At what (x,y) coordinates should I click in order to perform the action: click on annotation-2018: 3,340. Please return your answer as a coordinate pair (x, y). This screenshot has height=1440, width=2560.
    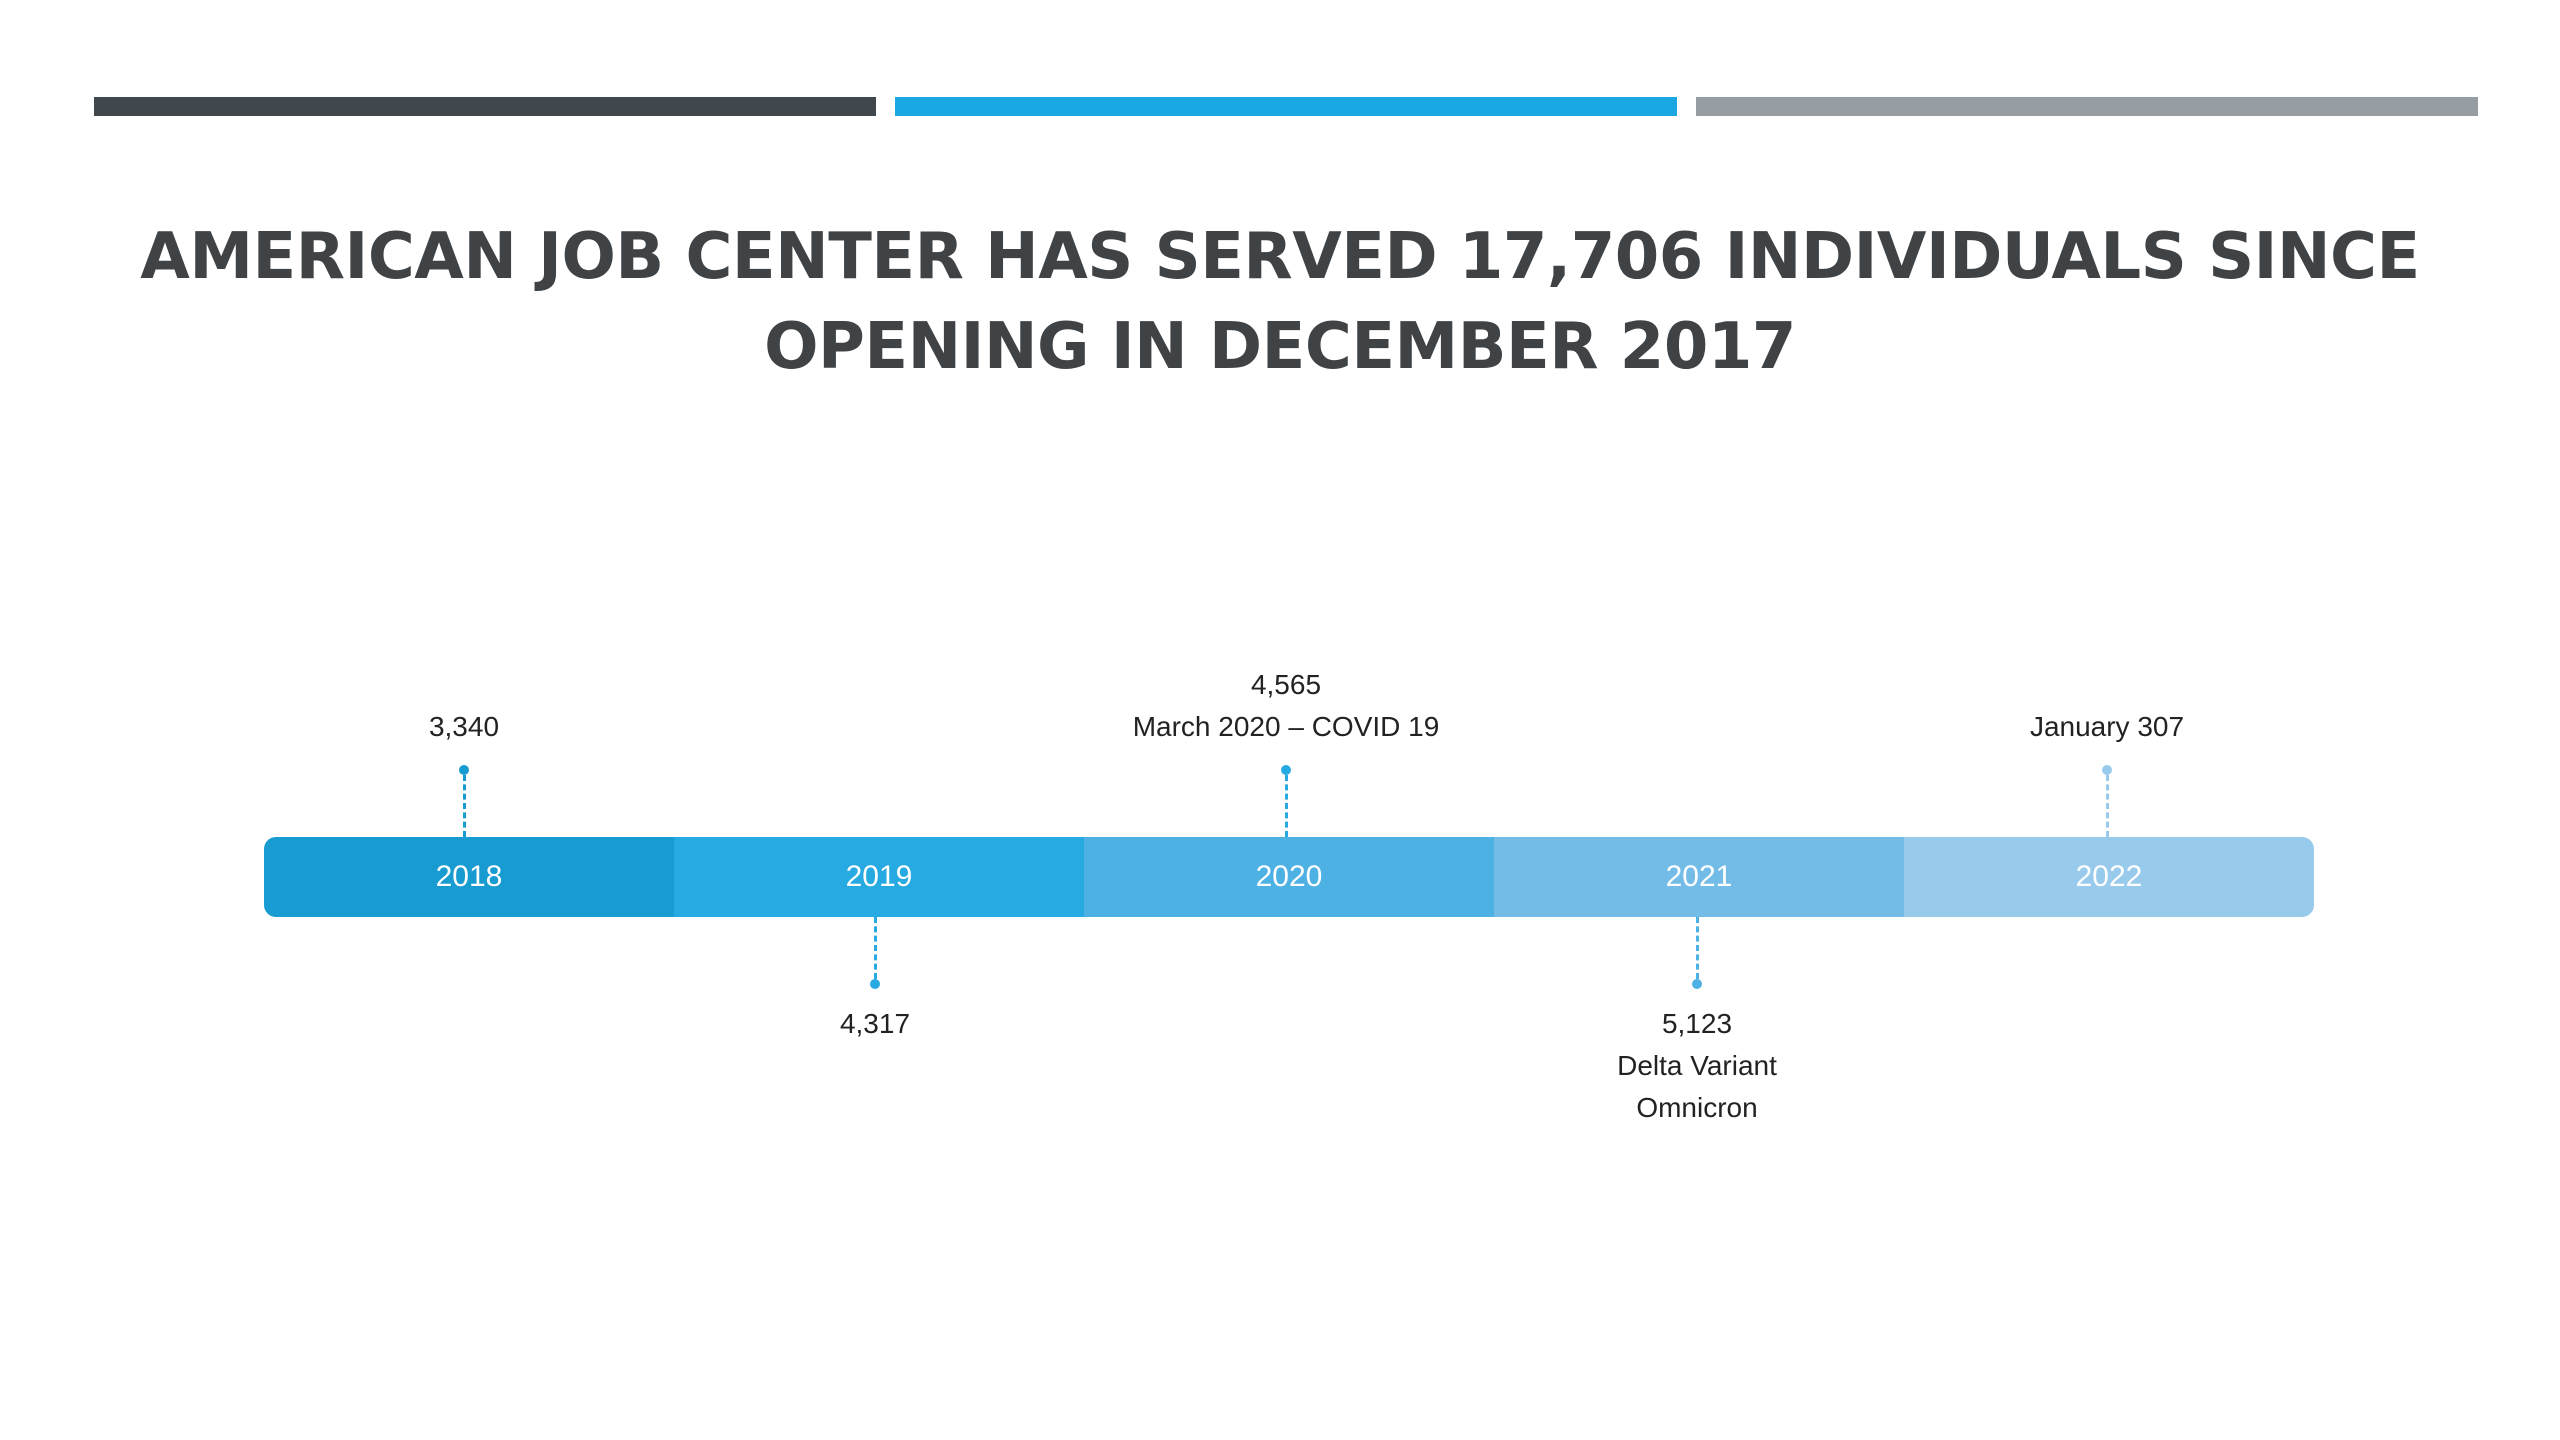
    Looking at the image, I should click on (464, 727).